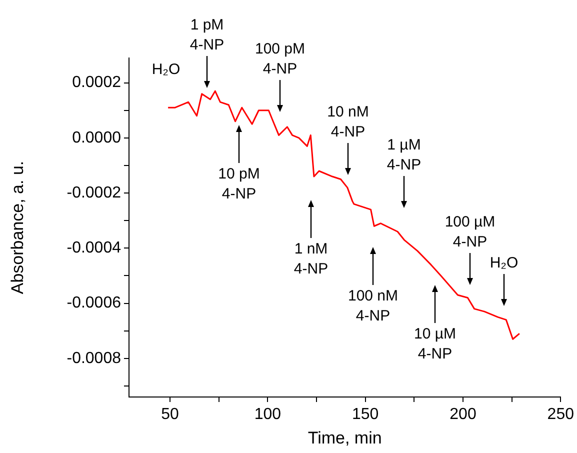 Image resolution: width=577 pixels, height=453 pixels. I want to click on x-tick-label: 150, so click(365, 415).